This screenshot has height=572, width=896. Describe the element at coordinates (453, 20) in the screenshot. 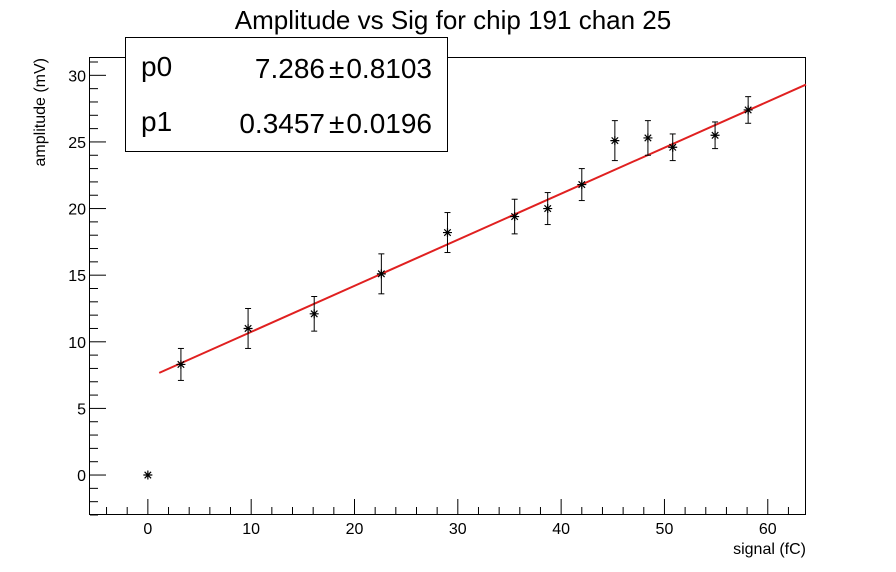

I see `chart-title: Amplitude vs Sig for chip 191 chan 25` at that location.